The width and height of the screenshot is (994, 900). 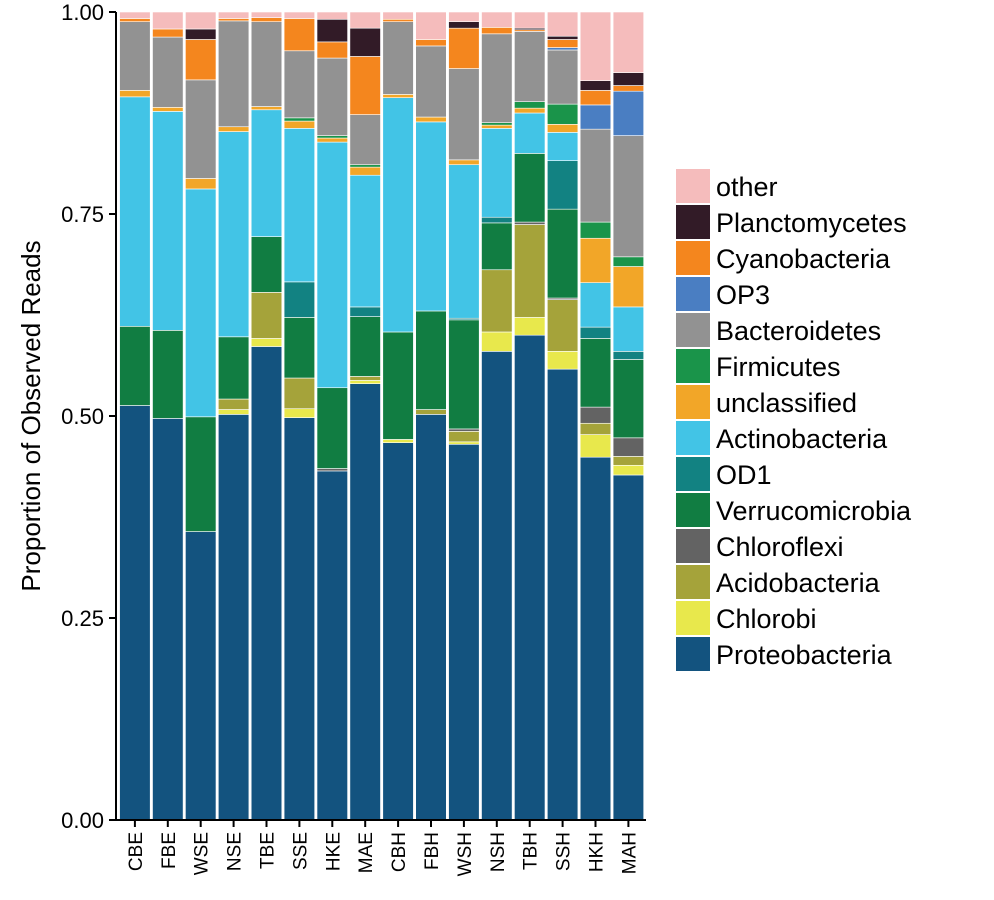 What do you see at coordinates (82, 820) in the screenshot?
I see `y-tick-label: 0.00` at bounding box center [82, 820].